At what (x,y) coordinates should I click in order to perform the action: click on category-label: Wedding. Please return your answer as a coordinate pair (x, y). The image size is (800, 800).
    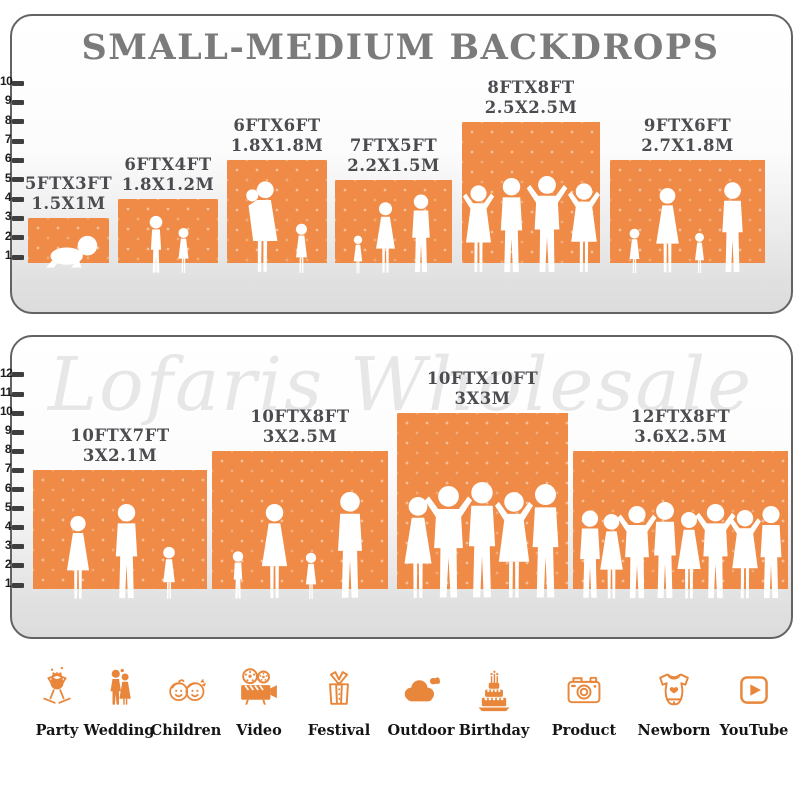
    Looking at the image, I should click on (119, 730).